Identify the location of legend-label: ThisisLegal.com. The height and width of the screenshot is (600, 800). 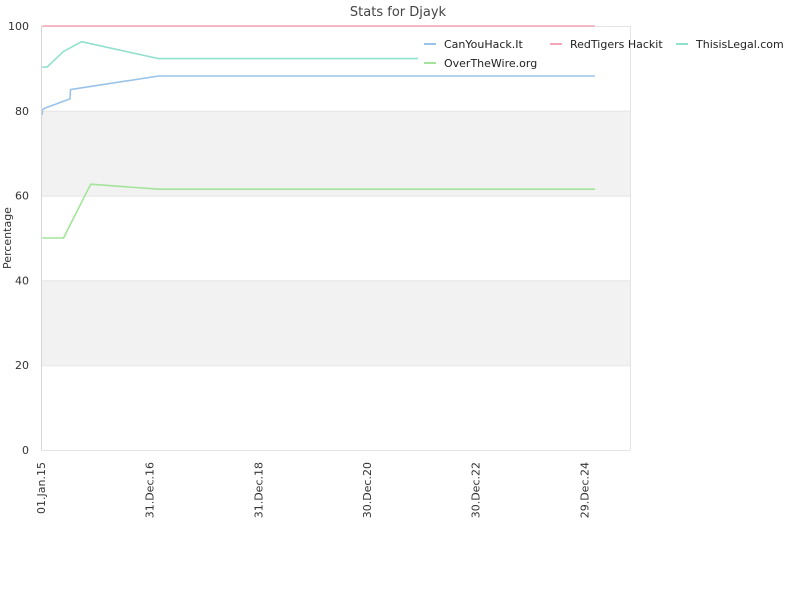
(739, 44).